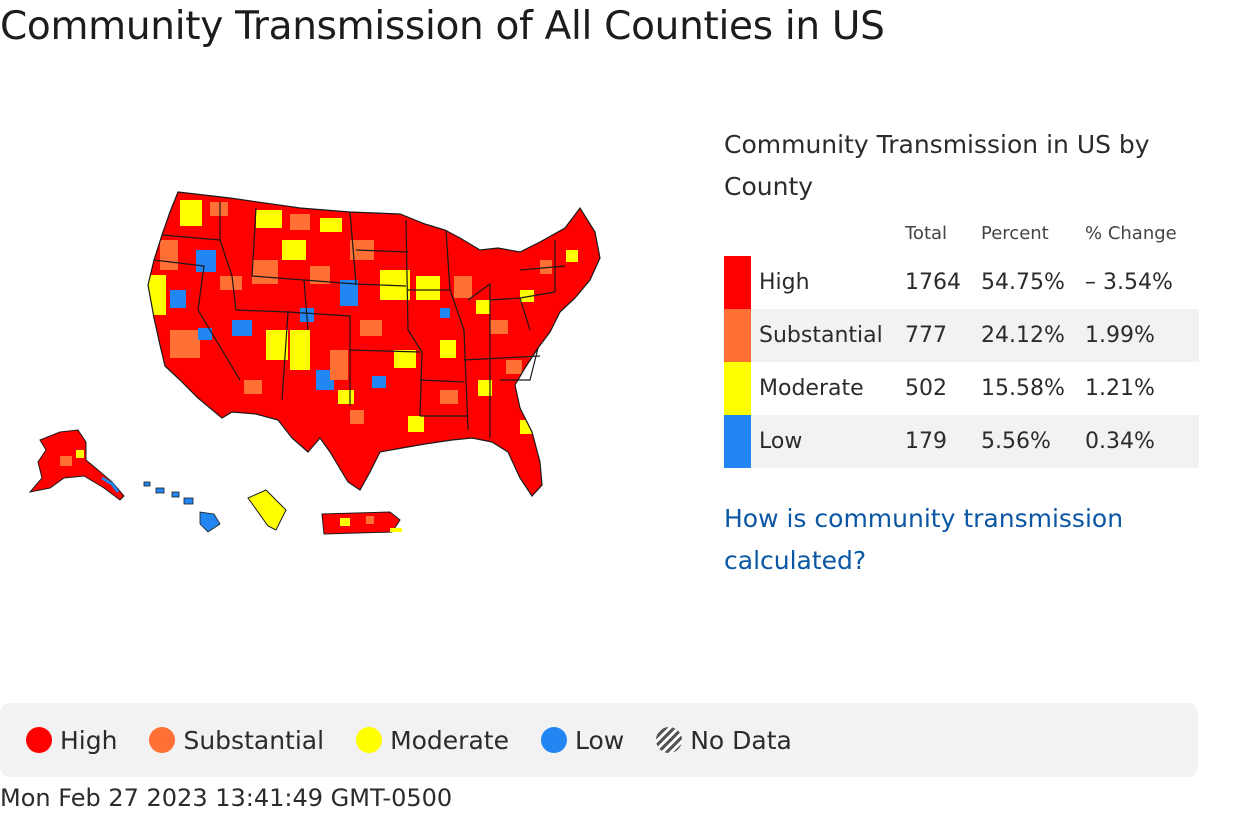 The width and height of the screenshot is (1248, 820). I want to click on table-row-high: High 1764 54.75% – 3.54%, so click(961, 282).